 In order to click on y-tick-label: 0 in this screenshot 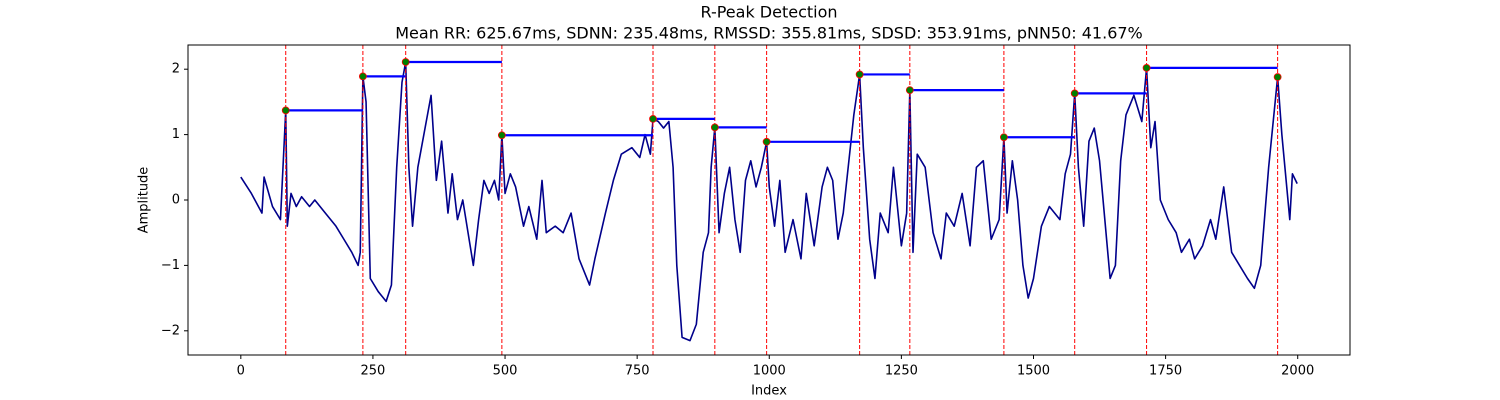, I will do `click(176, 200)`.